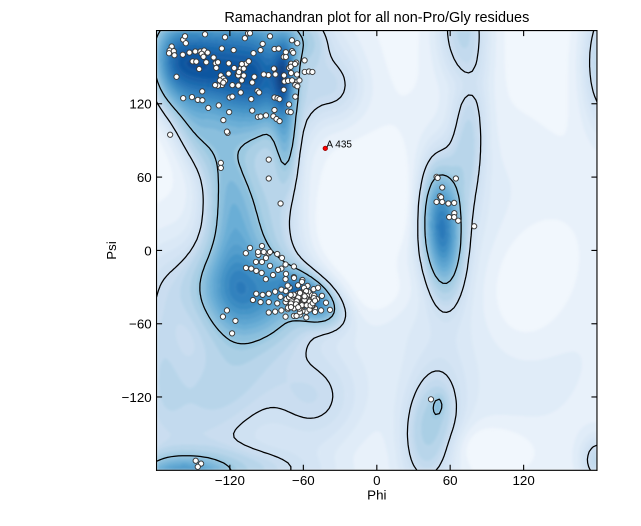 The image size is (641, 526). What do you see at coordinates (339, 145) in the screenshot?
I see `svg-text: A 435` at bounding box center [339, 145].